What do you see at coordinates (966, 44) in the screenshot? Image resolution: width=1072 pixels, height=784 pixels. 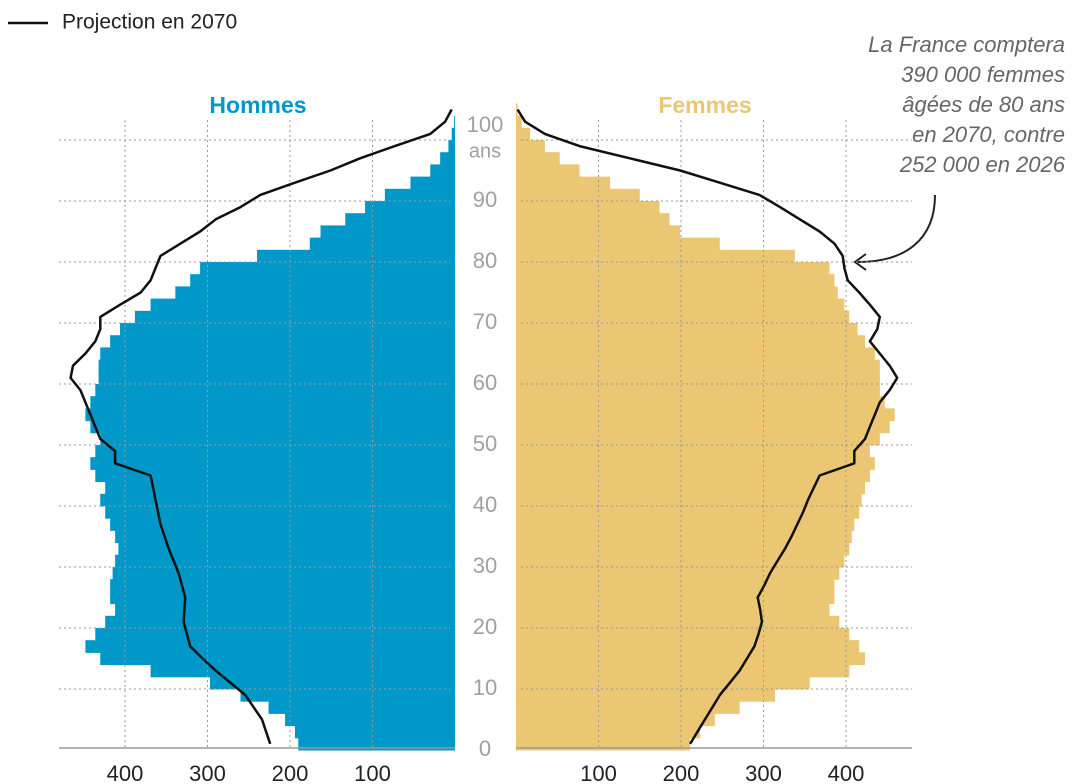 I see `annotation-line: La France comptera` at bounding box center [966, 44].